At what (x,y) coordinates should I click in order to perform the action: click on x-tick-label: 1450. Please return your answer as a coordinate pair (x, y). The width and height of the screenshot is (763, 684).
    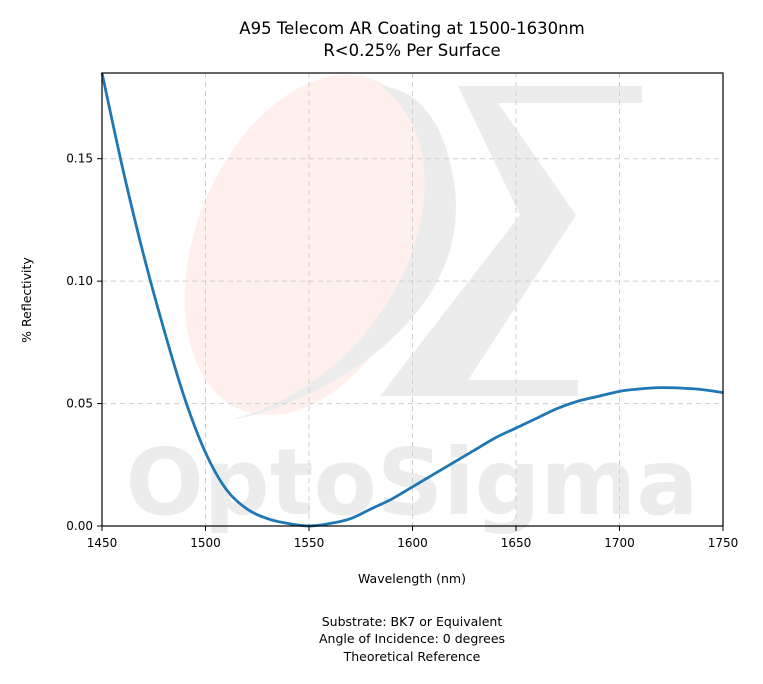
    Looking at the image, I should click on (102, 543).